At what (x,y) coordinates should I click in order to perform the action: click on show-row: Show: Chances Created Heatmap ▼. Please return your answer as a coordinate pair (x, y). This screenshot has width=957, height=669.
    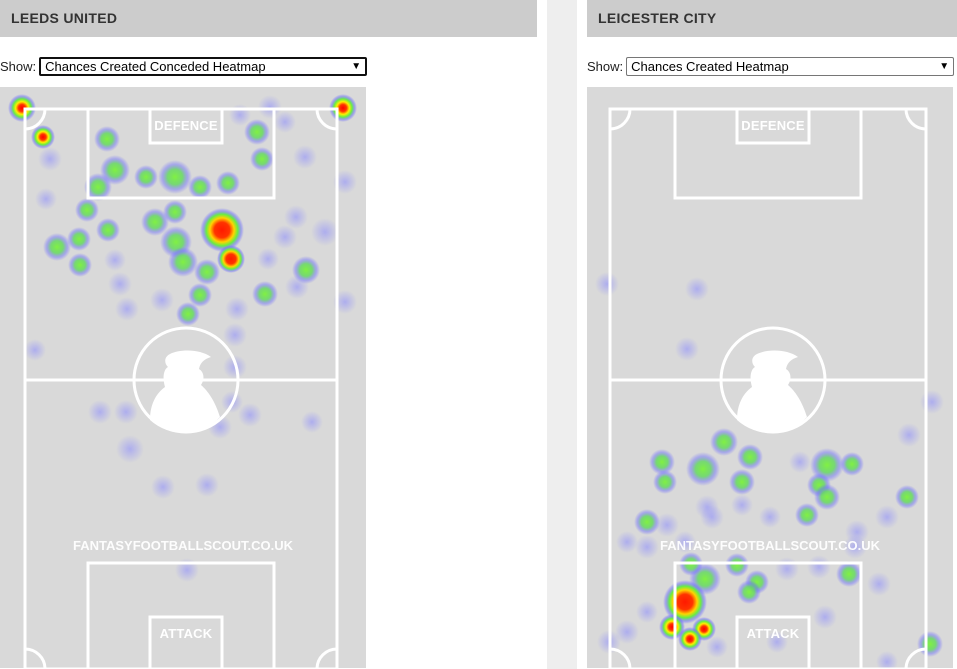
    Looking at the image, I should click on (771, 66).